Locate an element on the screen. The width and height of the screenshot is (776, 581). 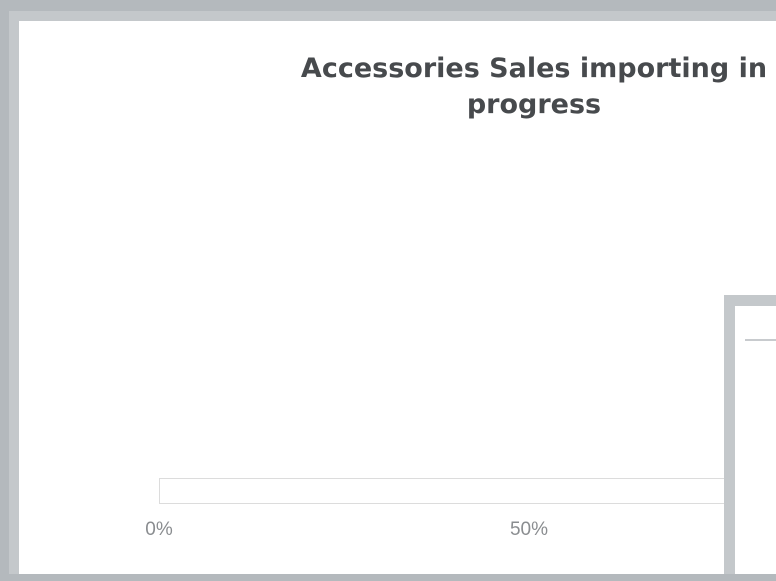
secondary-dialog-divider is located at coordinates (760, 340).